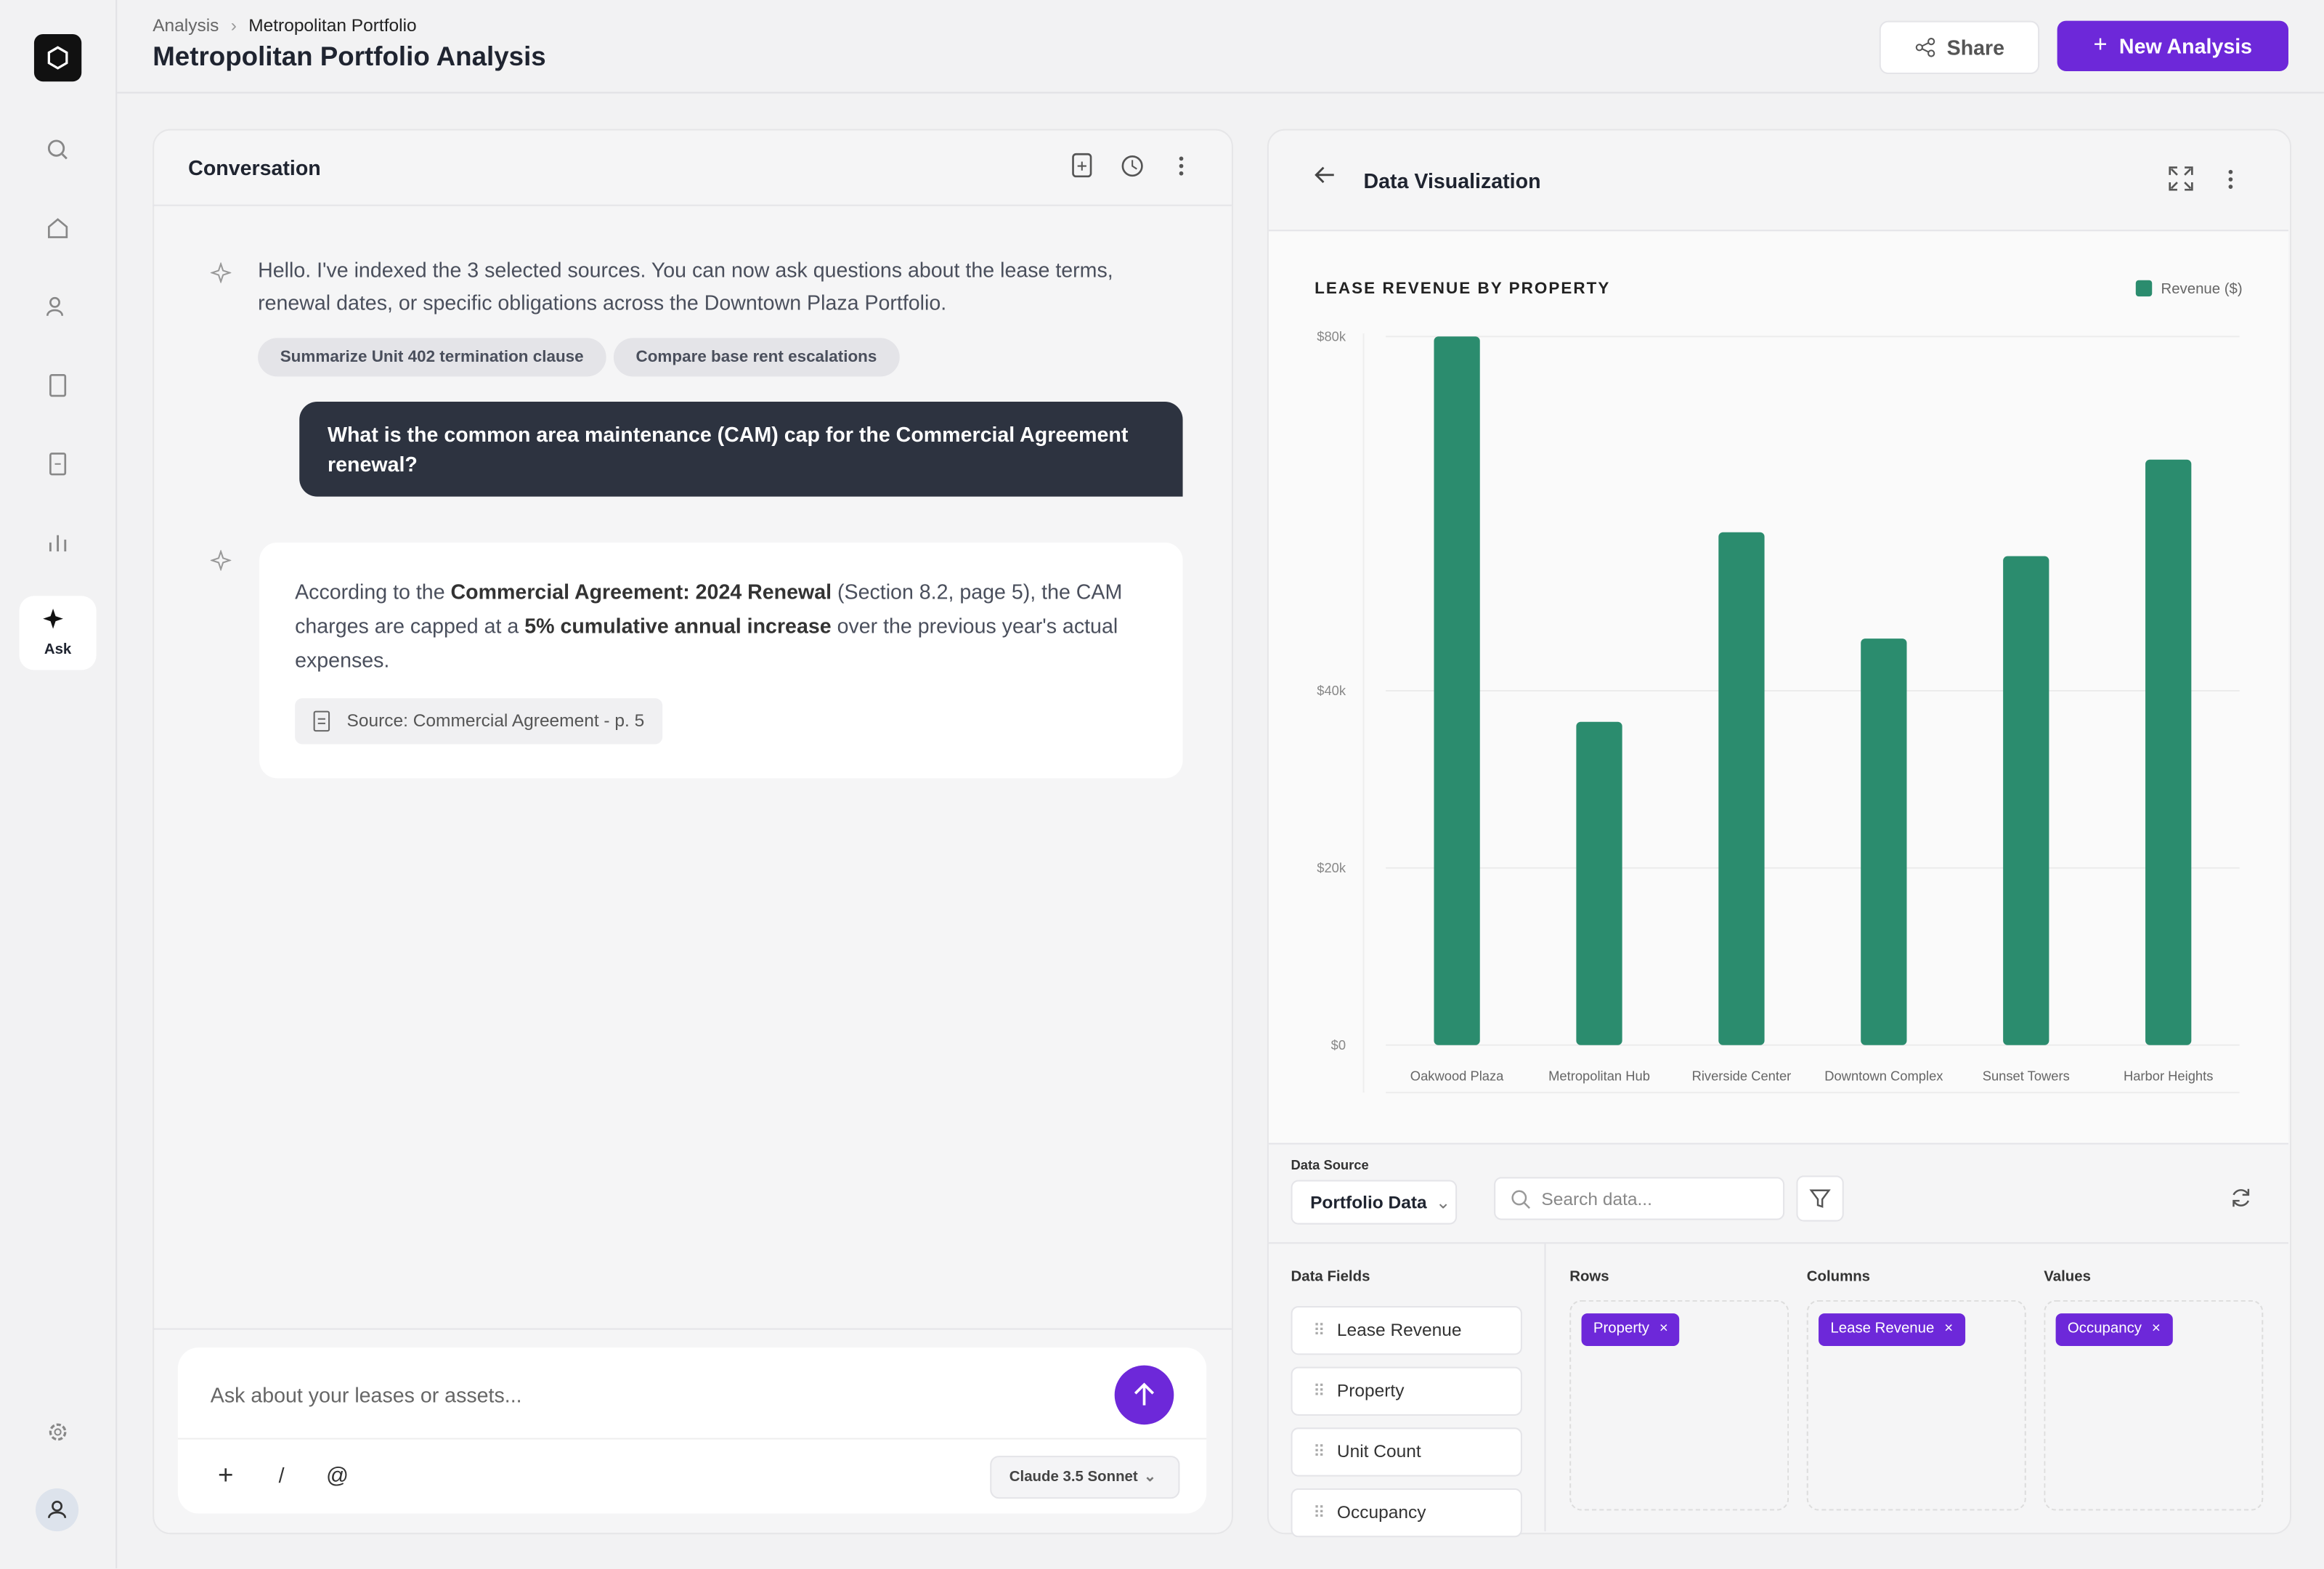  I want to click on data-source-select: Portfolio Data ⌄, so click(1374, 1202).